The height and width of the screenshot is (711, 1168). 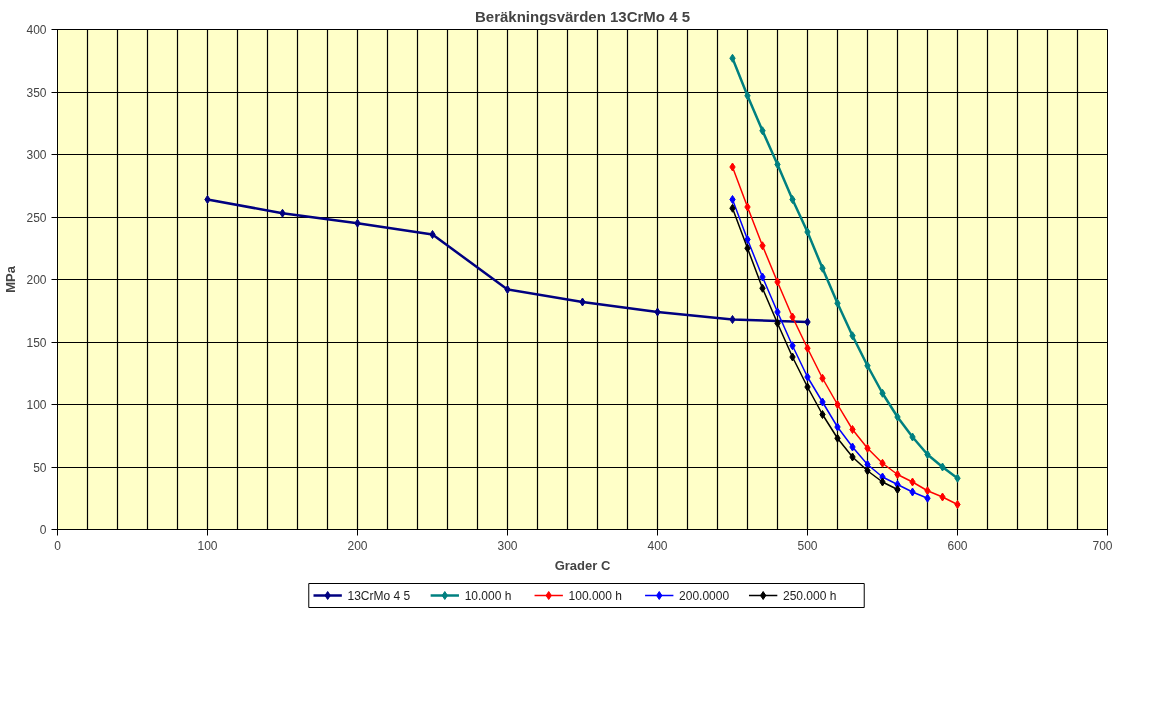 What do you see at coordinates (657, 545) in the screenshot?
I see `x-tick-label: 400` at bounding box center [657, 545].